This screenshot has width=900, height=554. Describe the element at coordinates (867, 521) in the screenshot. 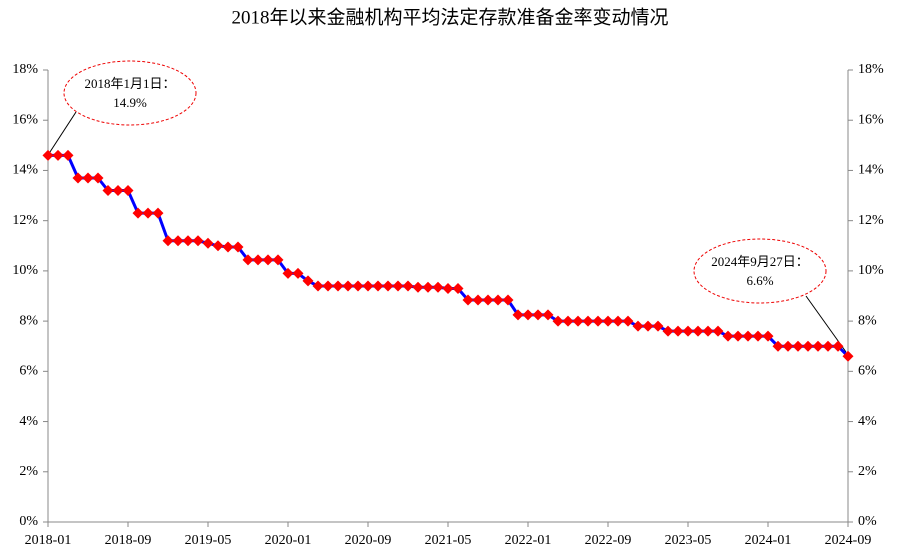

I see `y2-tick-label: 0%` at that location.